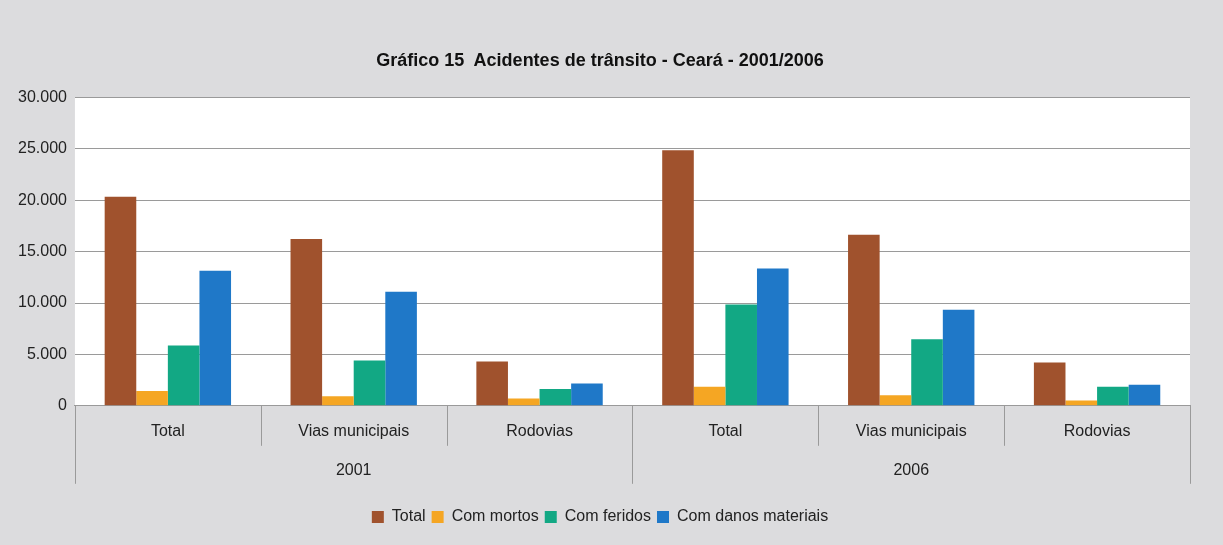 The height and width of the screenshot is (545, 1223). Describe the element at coordinates (911, 470) in the screenshot. I see `text: 2006` at that location.